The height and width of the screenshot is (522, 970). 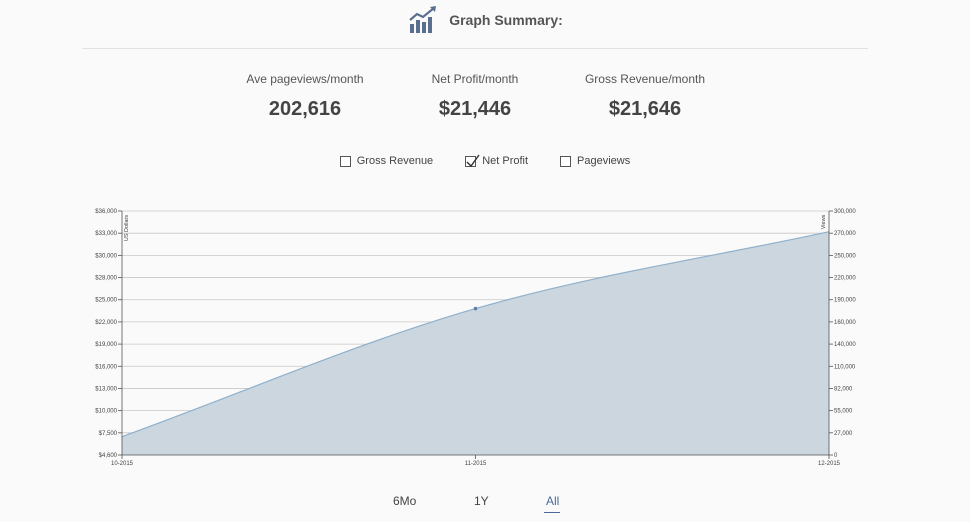 I want to click on metric-value: 202,616, so click(x=305, y=109).